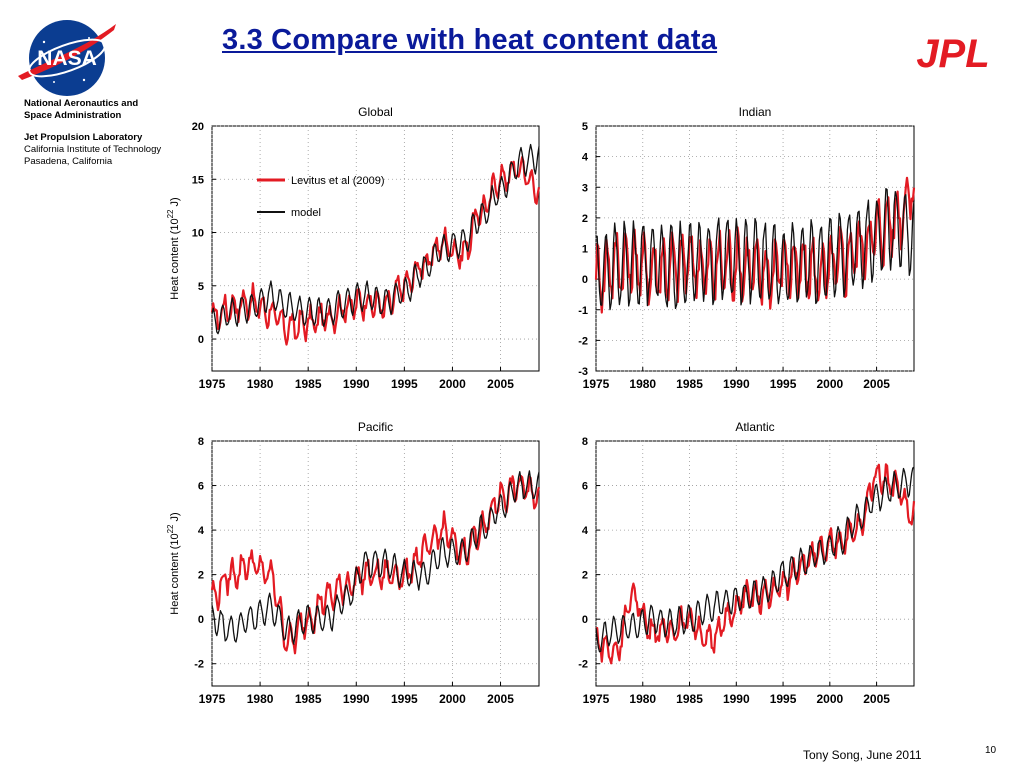 Image resolution: width=1024 pixels, height=768 pixels. I want to click on org-line-2: Space Administration, so click(73, 115).